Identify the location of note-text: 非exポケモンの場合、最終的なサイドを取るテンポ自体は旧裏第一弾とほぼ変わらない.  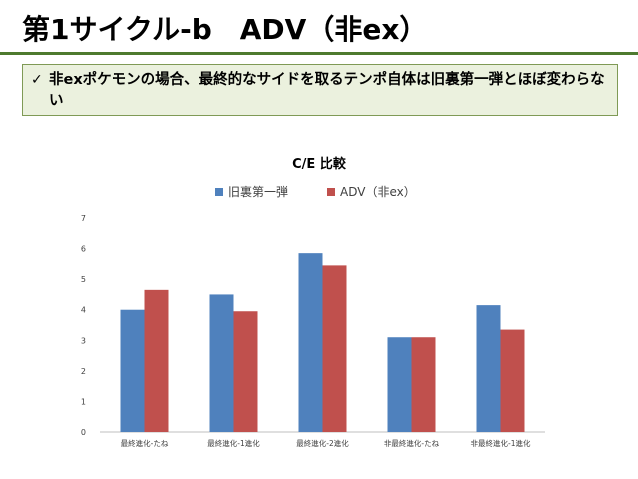
(327, 90).